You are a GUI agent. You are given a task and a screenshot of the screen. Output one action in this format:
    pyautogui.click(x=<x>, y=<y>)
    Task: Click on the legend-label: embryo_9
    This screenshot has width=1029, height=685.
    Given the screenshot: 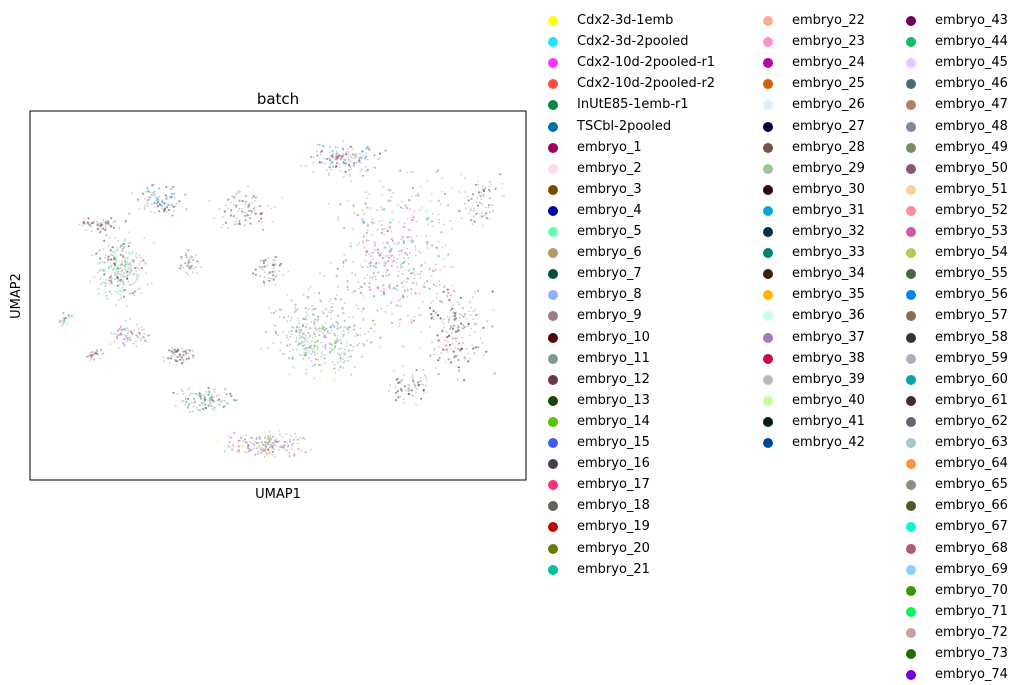 What is the action you would take?
    pyautogui.click(x=609, y=316)
    